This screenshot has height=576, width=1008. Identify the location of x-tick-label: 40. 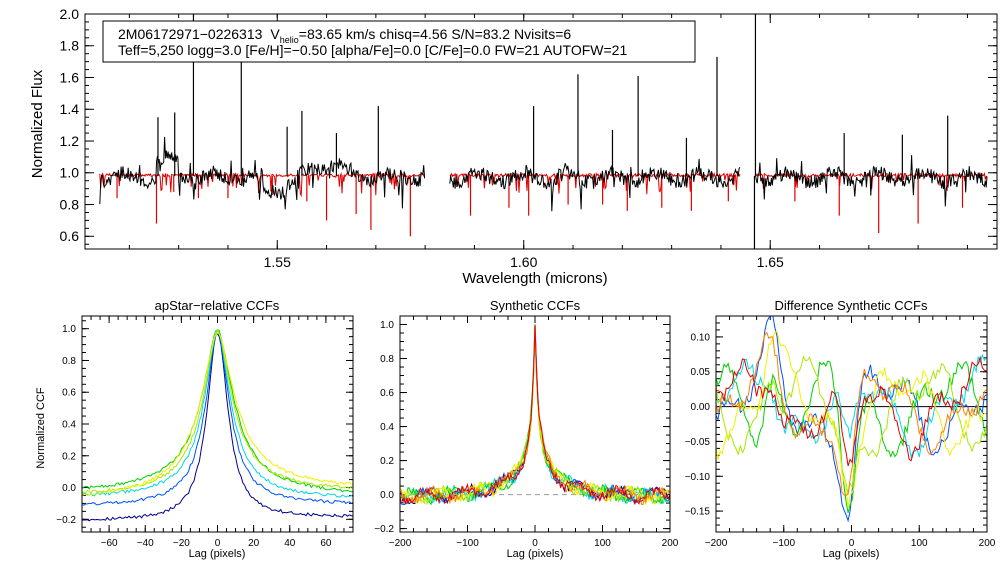
(290, 543).